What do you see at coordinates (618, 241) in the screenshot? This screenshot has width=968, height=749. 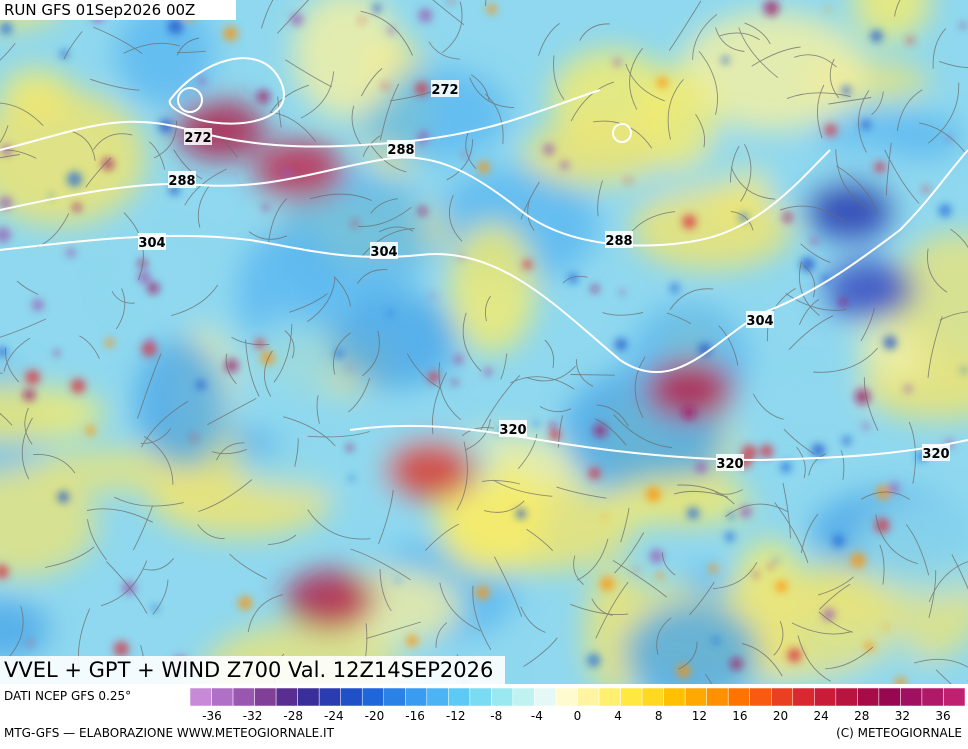 I see `contour-label: 288` at bounding box center [618, 241].